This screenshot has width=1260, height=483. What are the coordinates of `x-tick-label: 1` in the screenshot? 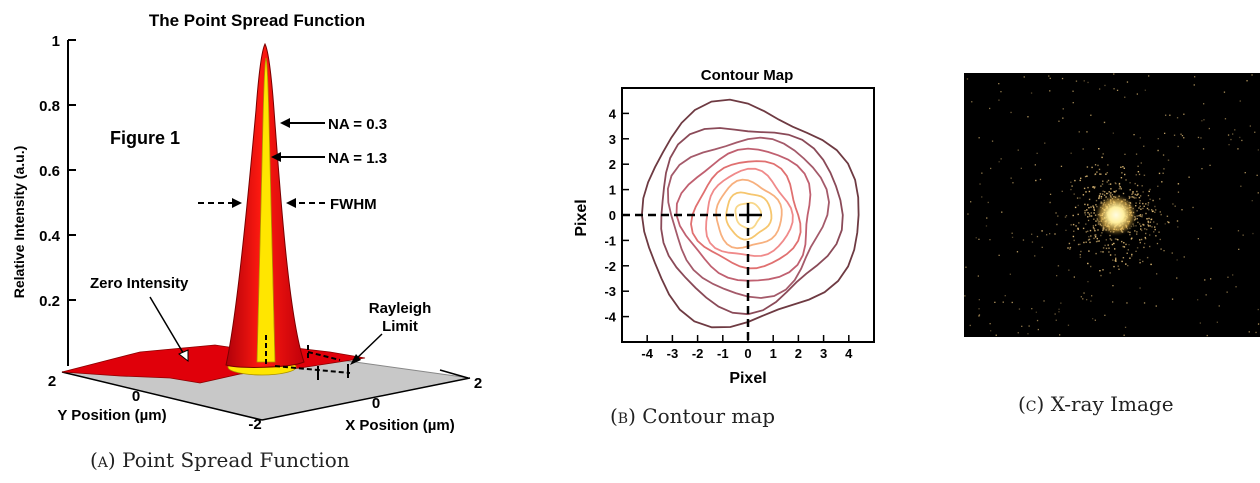 It's located at (773, 353).